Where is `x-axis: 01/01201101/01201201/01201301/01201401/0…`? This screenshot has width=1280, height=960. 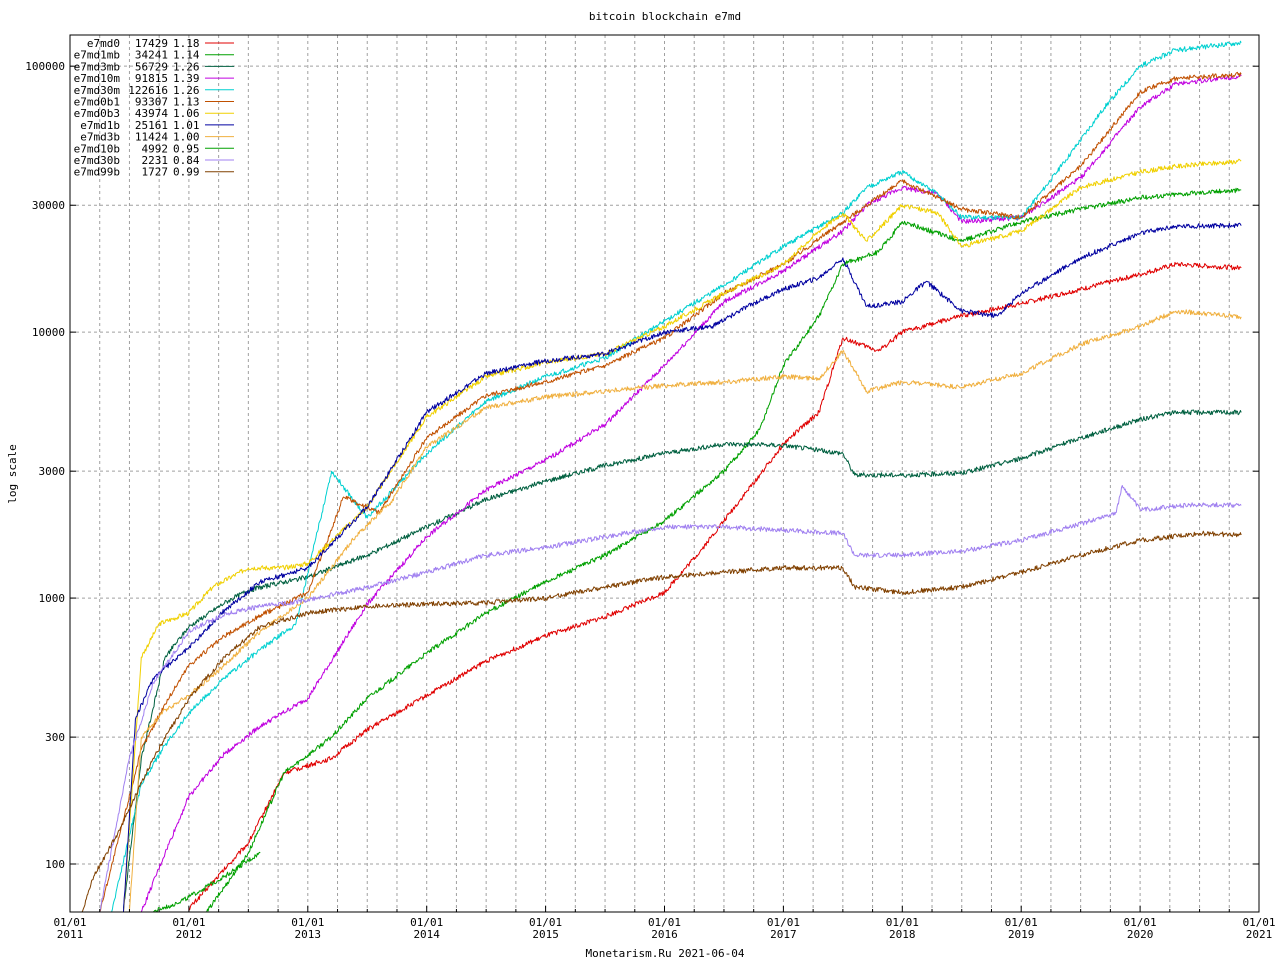 x-axis: 01/01201101/01201201/01201301/01201401/0… is located at coordinates (664, 923).